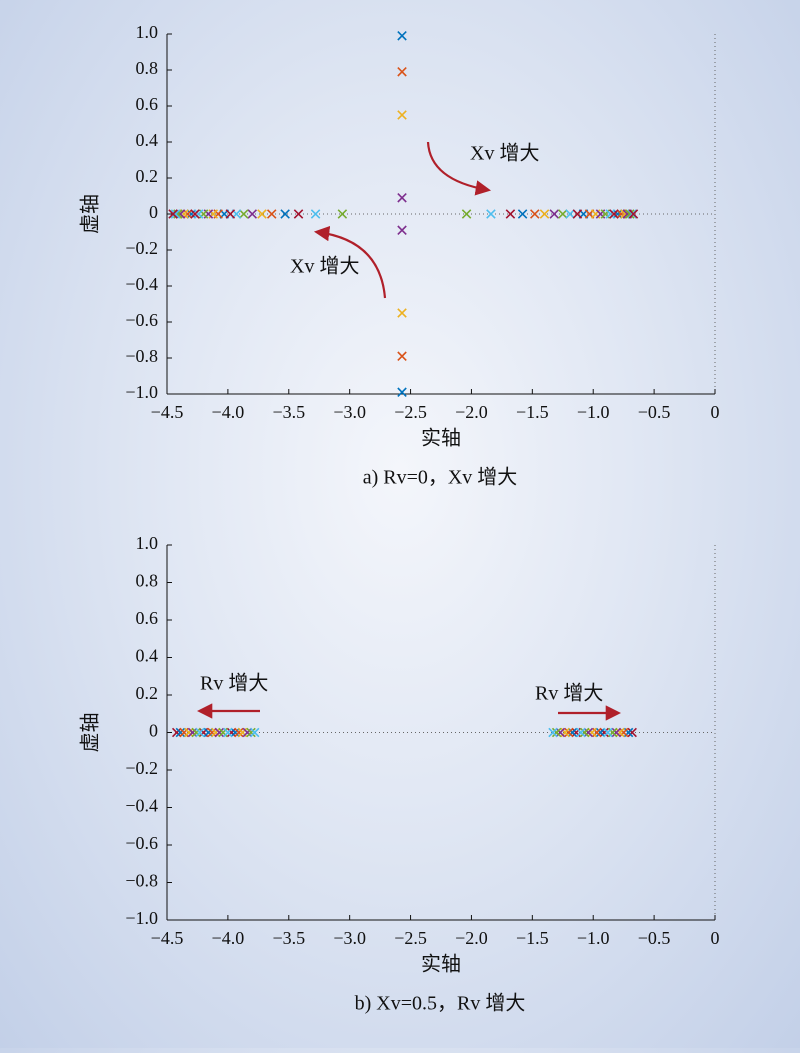 The image size is (800, 1053). Describe the element at coordinates (288, 938) in the screenshot. I see `x-tick-label: −3.5` at that location.